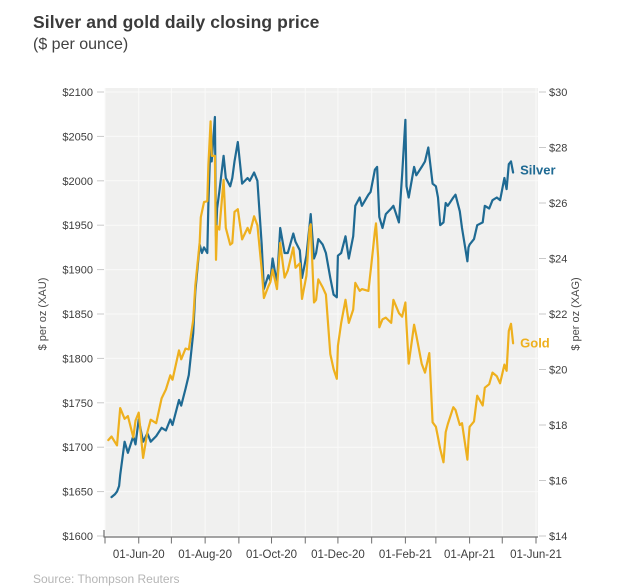  Describe the element at coordinates (558, 93) in the screenshot. I see `right-axis-tick-label: $30` at that location.